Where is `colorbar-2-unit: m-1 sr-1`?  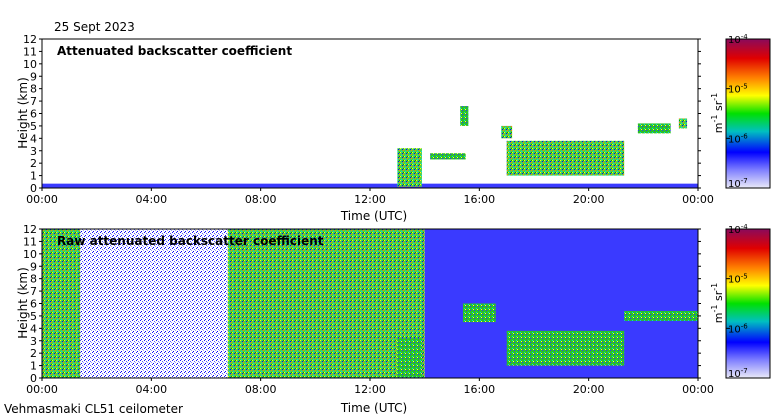 colorbar-2-unit: m-1 sr-1 is located at coordinates (717, 303).